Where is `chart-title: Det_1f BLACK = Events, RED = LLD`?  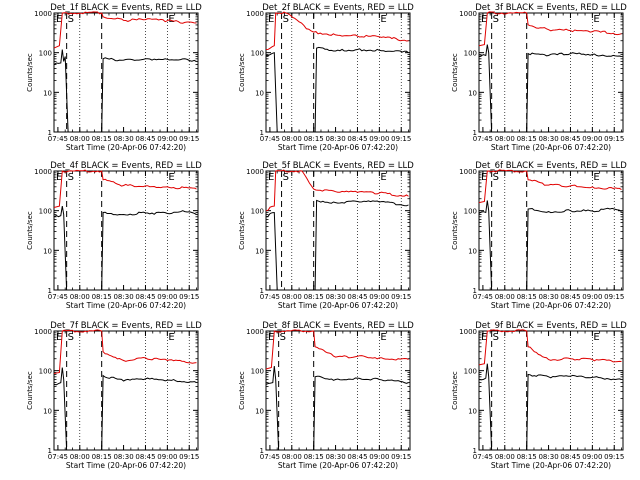 chart-title: Det_1f BLACK = Events, RED = LLD is located at coordinates (126, 8).